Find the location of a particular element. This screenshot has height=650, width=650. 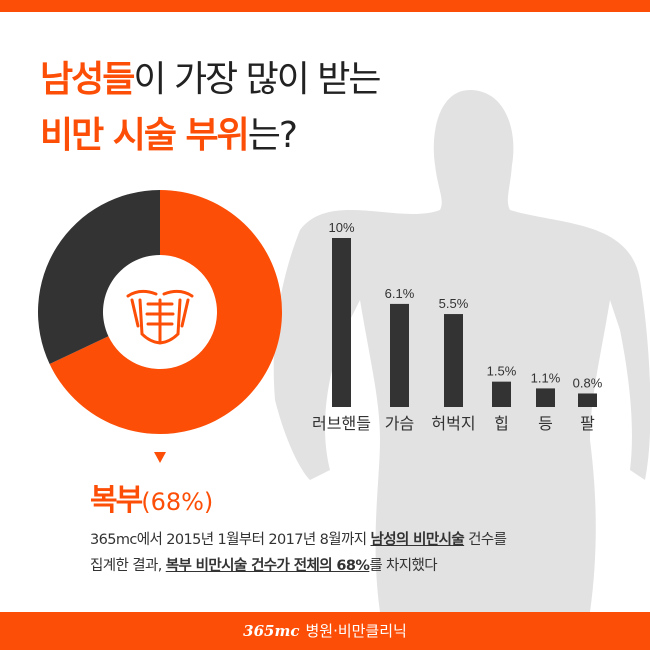

desc-emphasis: 복부 비만시술 건수가 전체의 68% is located at coordinates (267, 566).